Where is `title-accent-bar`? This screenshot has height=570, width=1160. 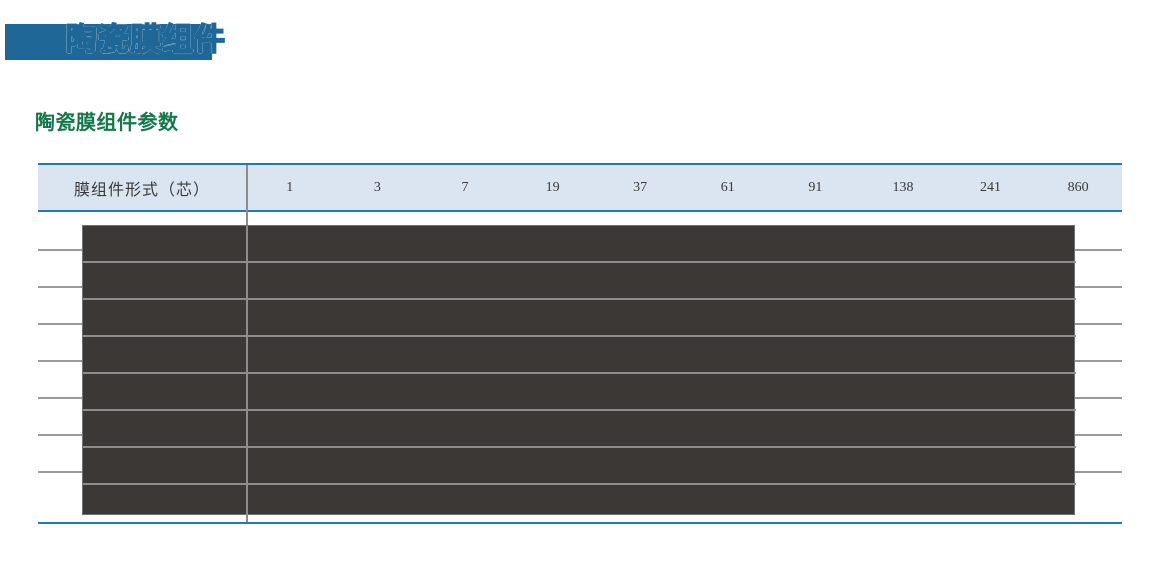
title-accent-bar is located at coordinates (108, 42).